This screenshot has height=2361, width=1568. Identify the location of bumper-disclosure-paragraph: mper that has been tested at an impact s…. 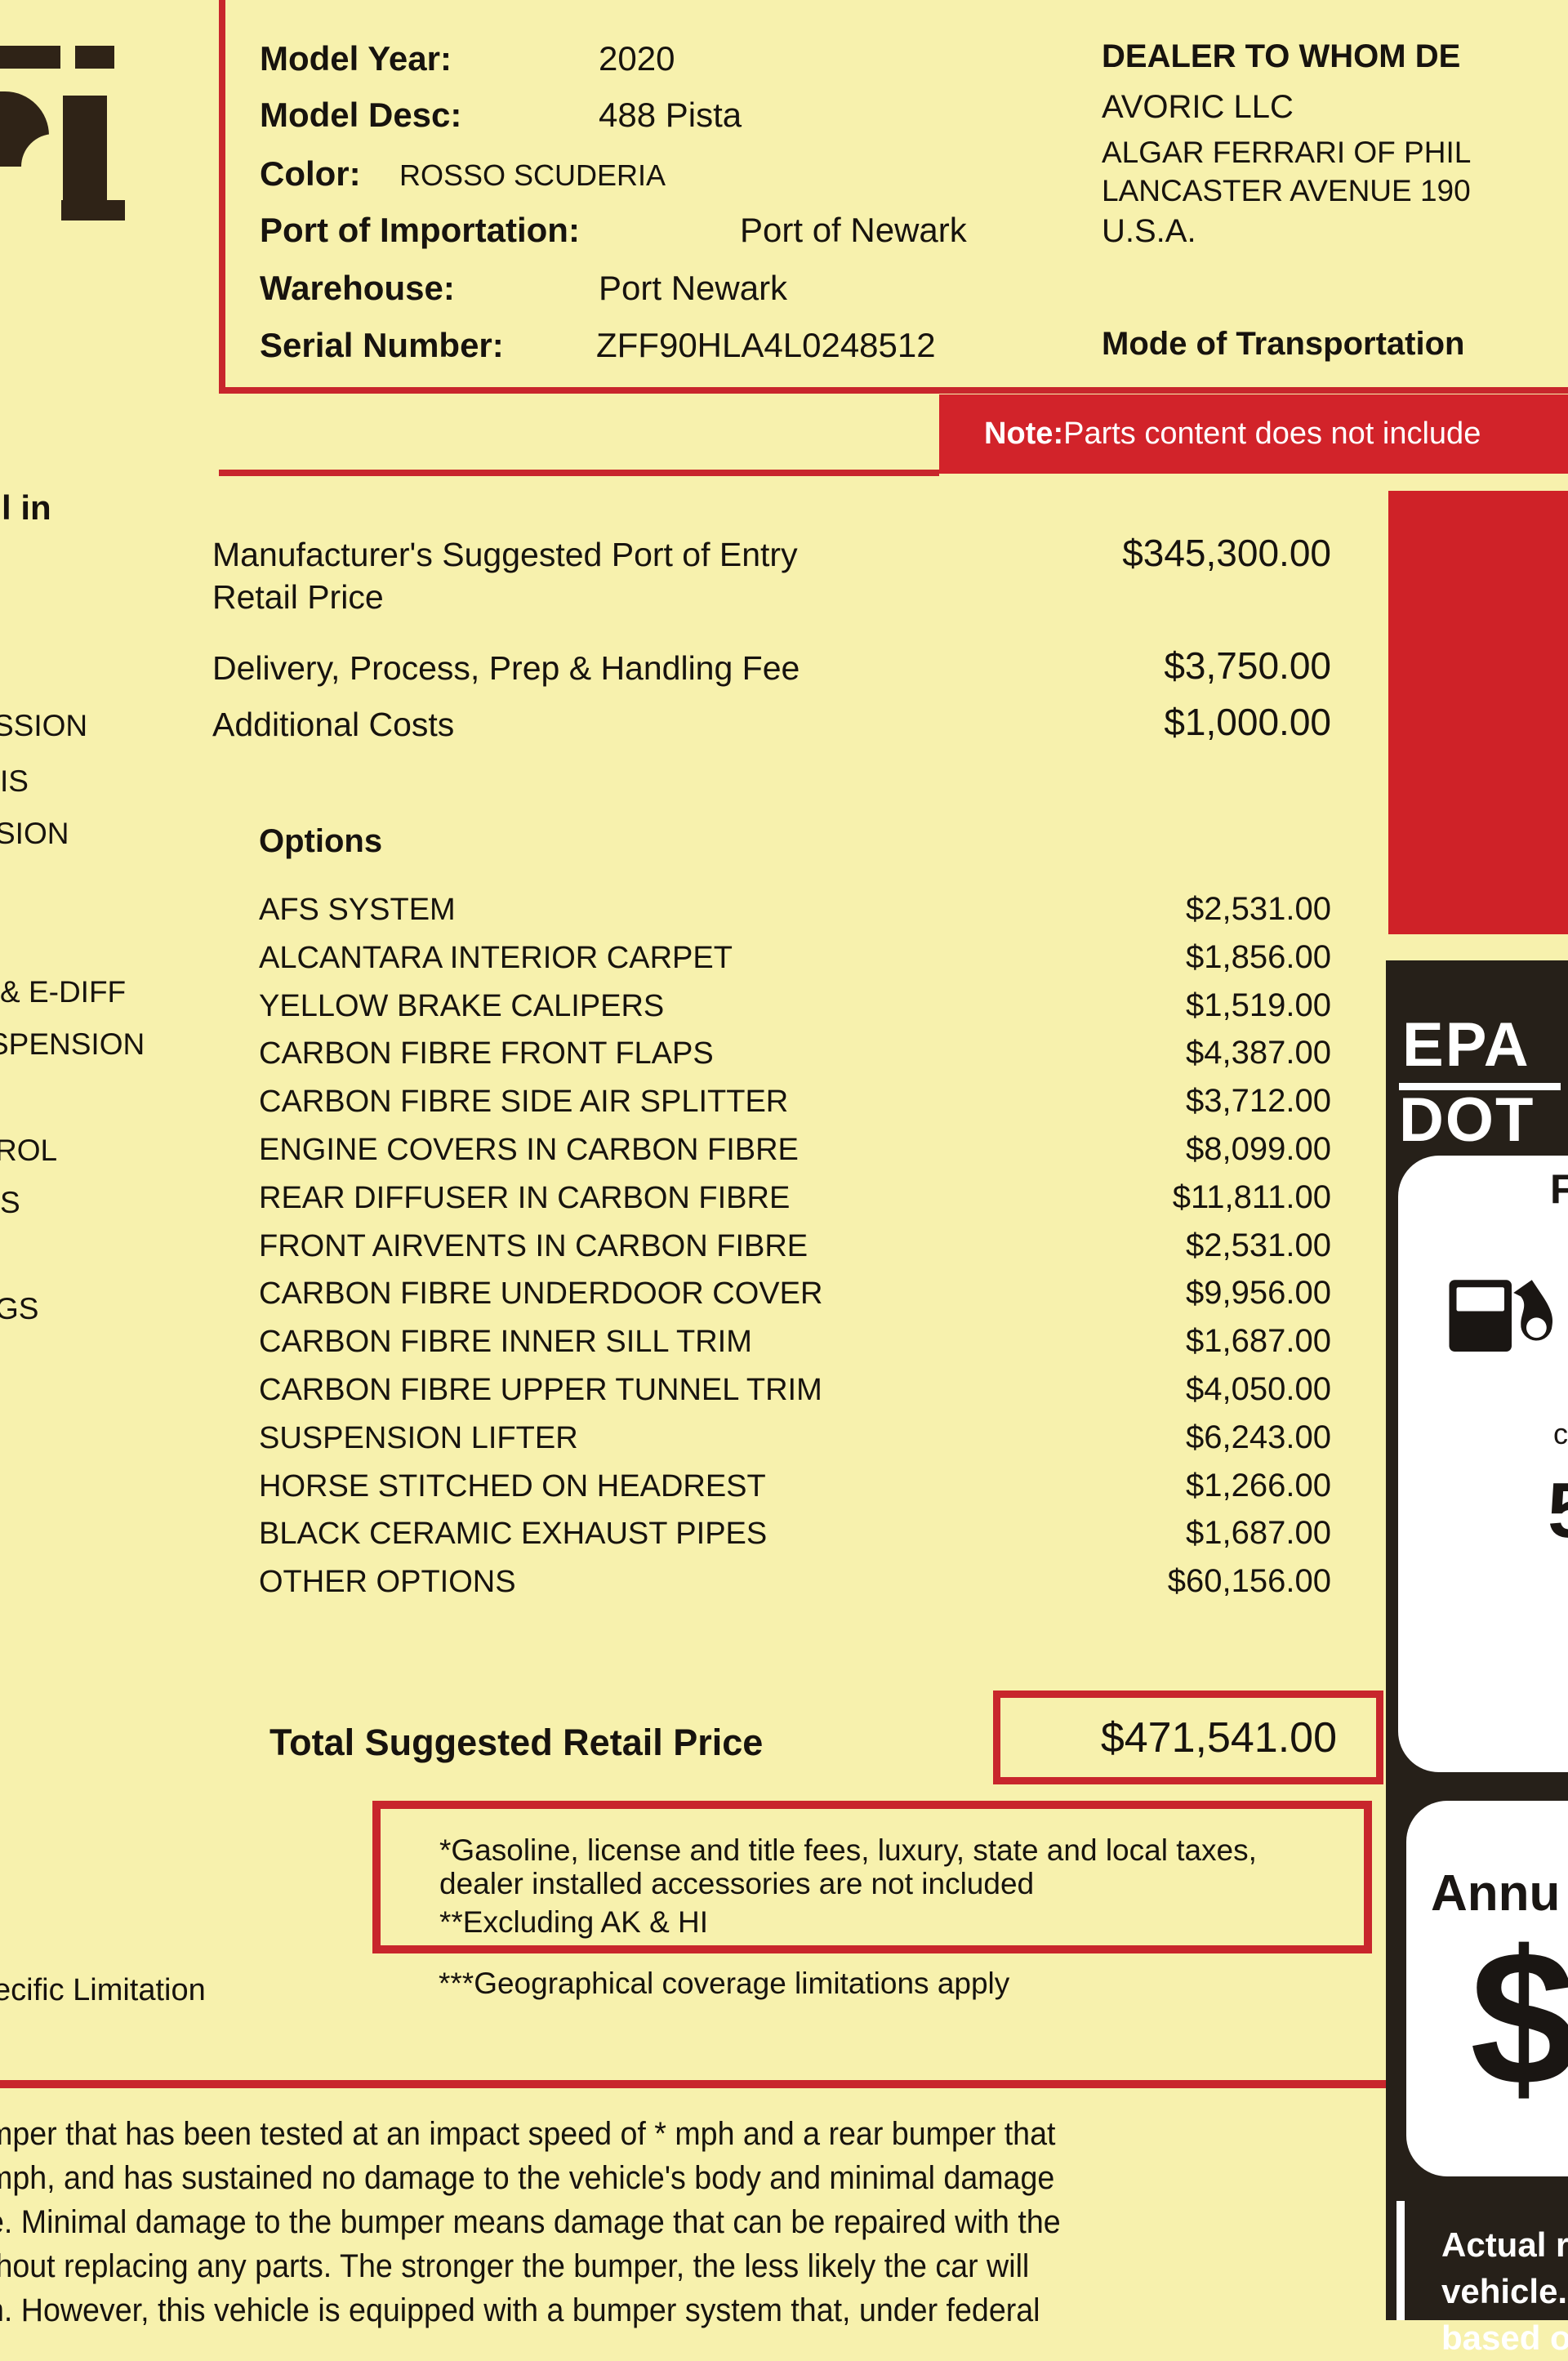
(665, 2222).